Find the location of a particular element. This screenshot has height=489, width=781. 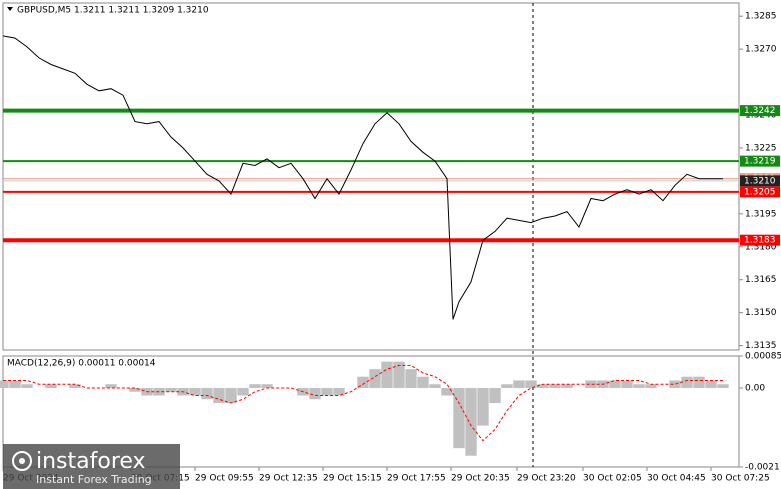

x-tick-label: 29 Oct 09:55 is located at coordinates (224, 479).